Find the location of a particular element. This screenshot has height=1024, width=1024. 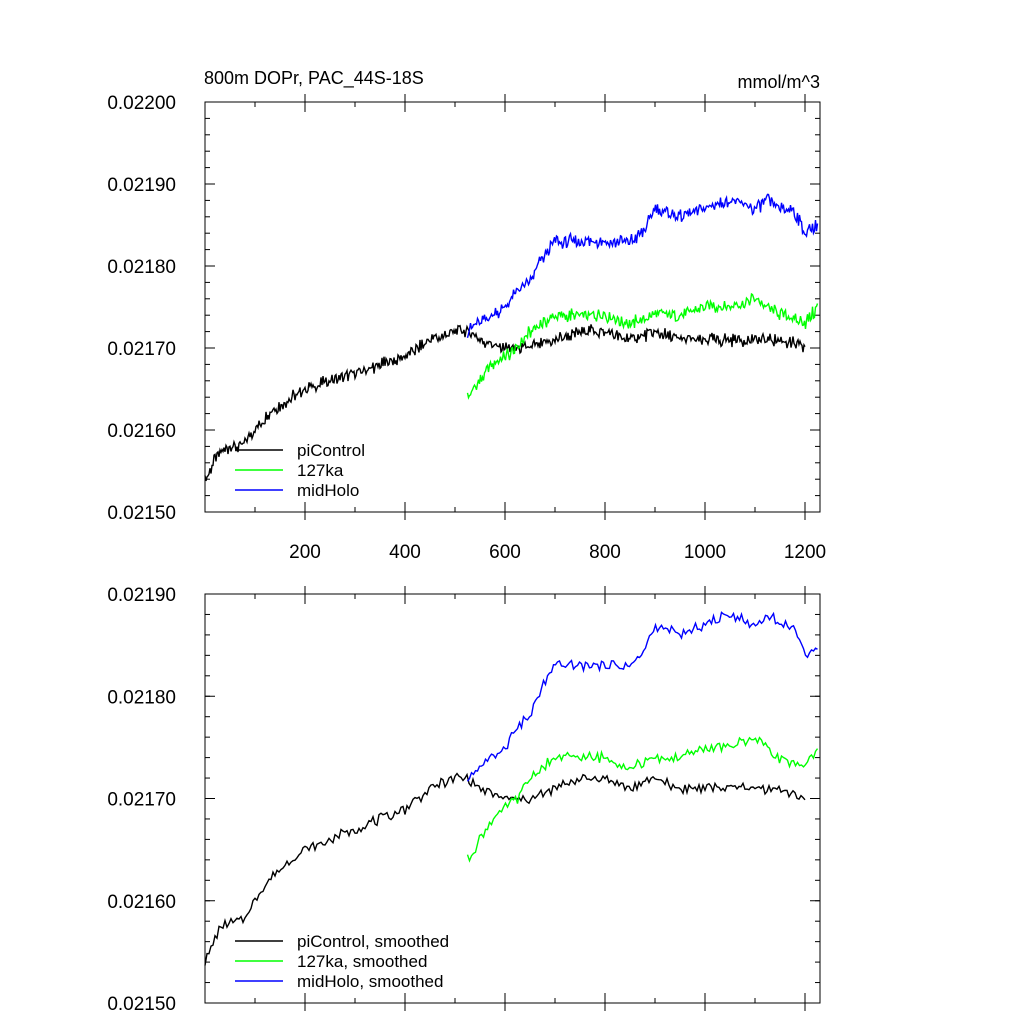

legend-label: 127ka is located at coordinates (320, 470).